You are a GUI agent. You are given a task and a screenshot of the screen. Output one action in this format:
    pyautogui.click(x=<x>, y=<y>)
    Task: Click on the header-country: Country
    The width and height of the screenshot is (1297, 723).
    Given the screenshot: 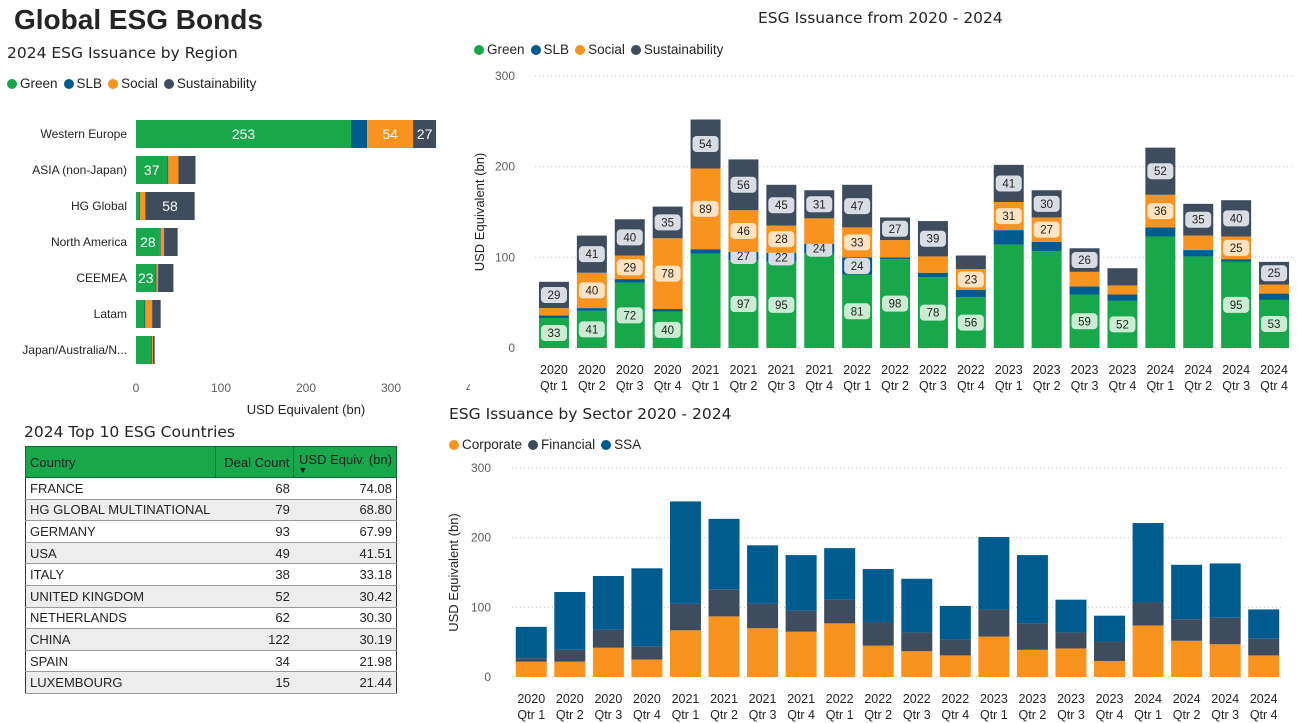 What is the action you would take?
    pyautogui.click(x=120, y=462)
    